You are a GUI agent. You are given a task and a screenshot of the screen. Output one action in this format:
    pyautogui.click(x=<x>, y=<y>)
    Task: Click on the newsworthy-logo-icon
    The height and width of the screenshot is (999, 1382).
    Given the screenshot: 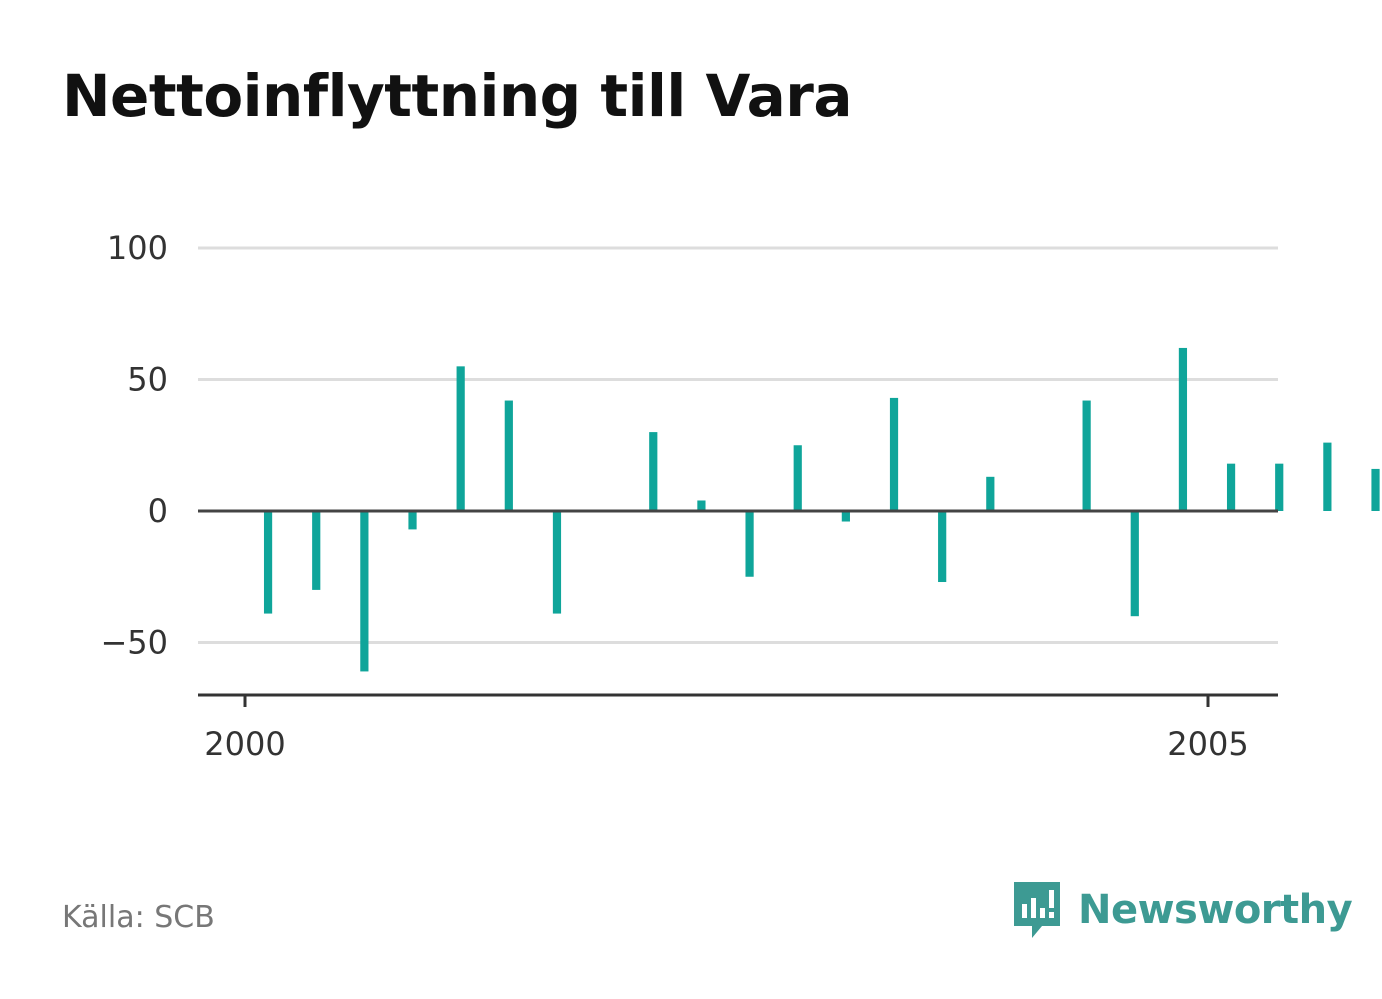 What is the action you would take?
    pyautogui.click(x=1037, y=910)
    